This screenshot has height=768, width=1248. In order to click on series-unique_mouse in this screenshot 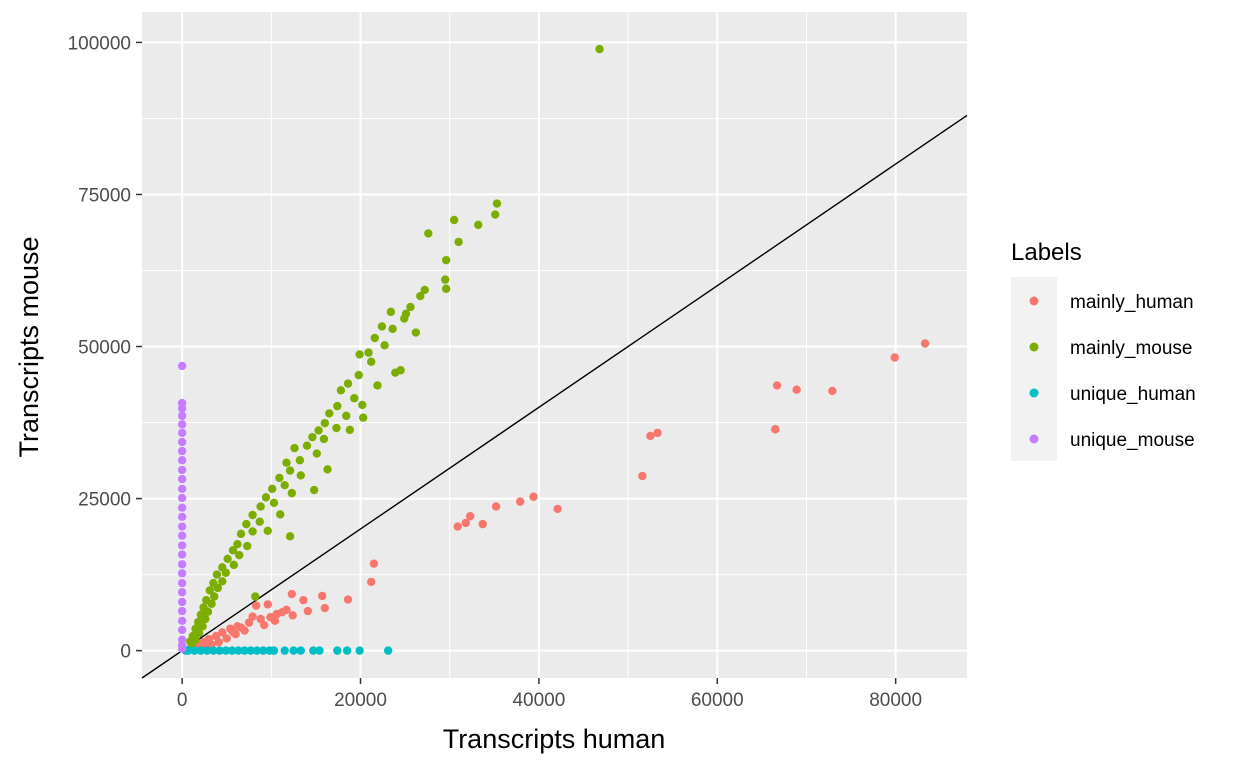, I will do `click(182, 507)`.